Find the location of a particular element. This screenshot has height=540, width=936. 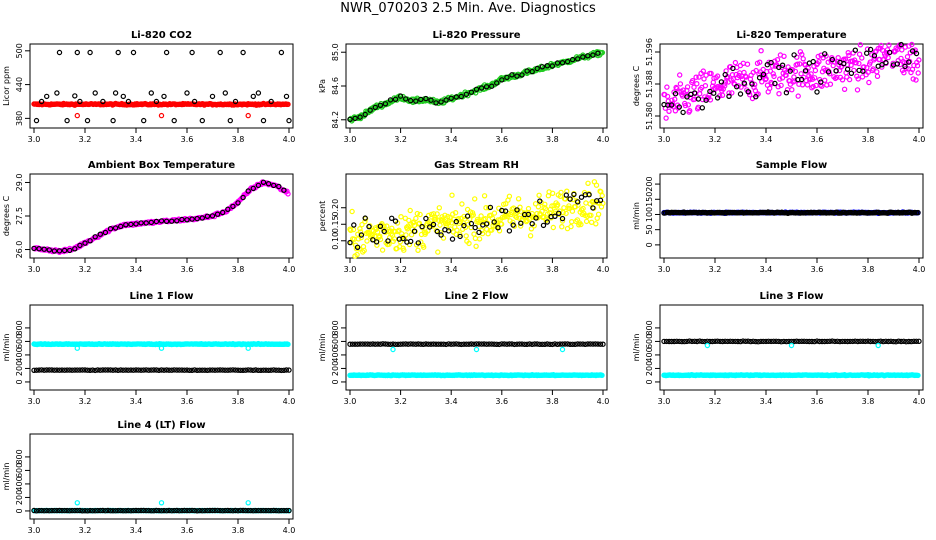

y-tick-label: 800 is located at coordinates (19, 327).